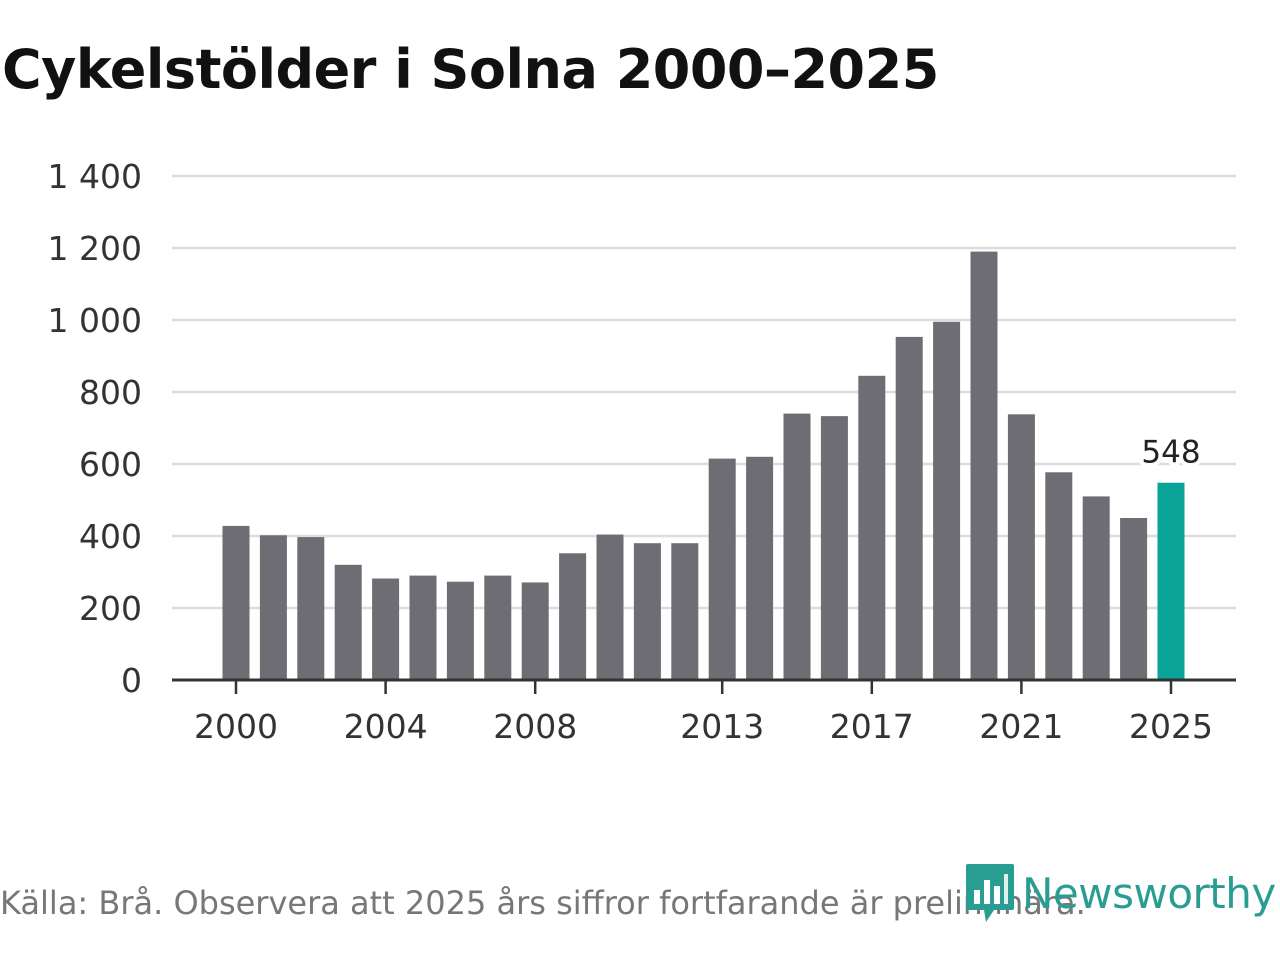  I want to click on y-tick-label: 400, so click(110, 536).